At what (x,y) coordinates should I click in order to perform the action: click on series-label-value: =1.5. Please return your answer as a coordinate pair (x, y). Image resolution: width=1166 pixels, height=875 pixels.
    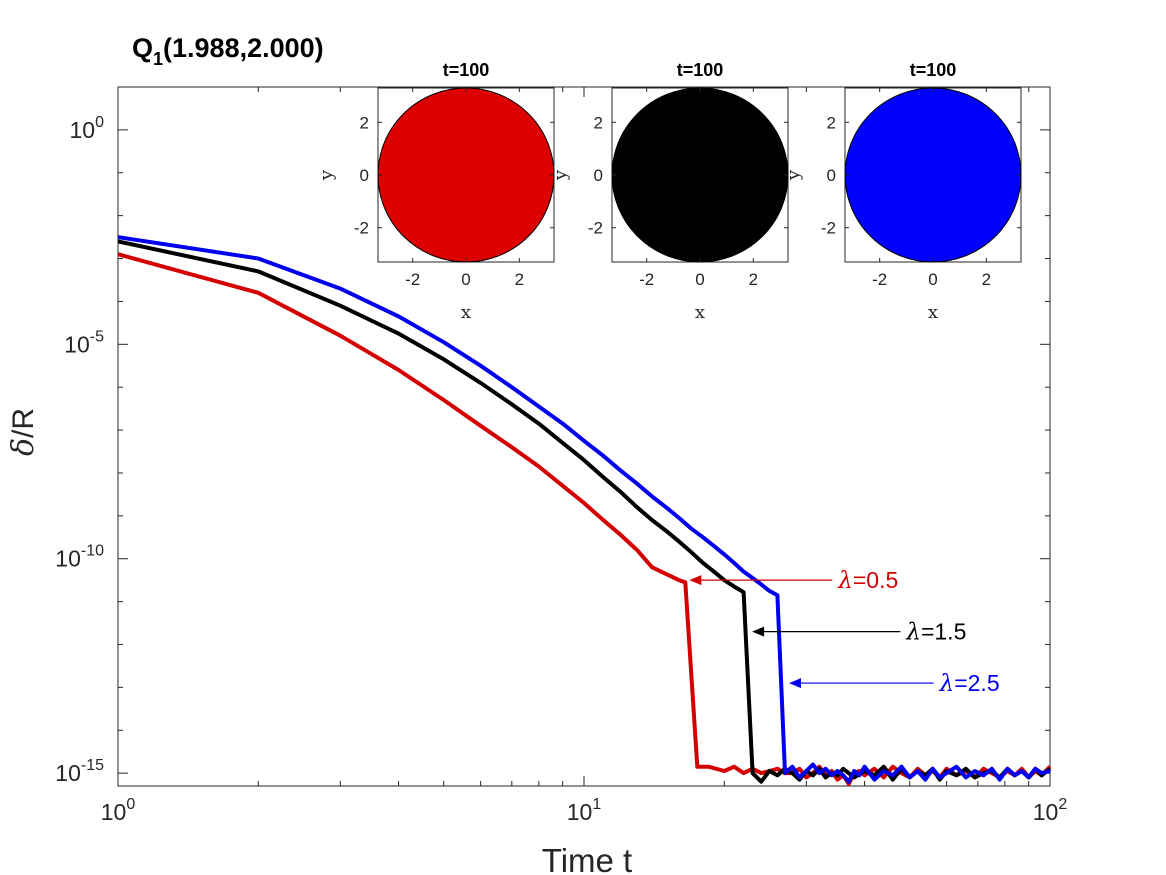
    Looking at the image, I should click on (943, 632).